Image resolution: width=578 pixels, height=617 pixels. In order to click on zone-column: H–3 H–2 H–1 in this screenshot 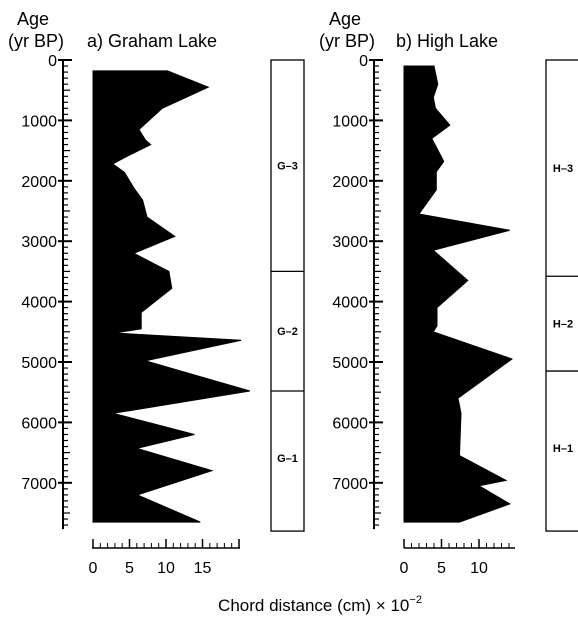, I will do `click(561, 295)`.